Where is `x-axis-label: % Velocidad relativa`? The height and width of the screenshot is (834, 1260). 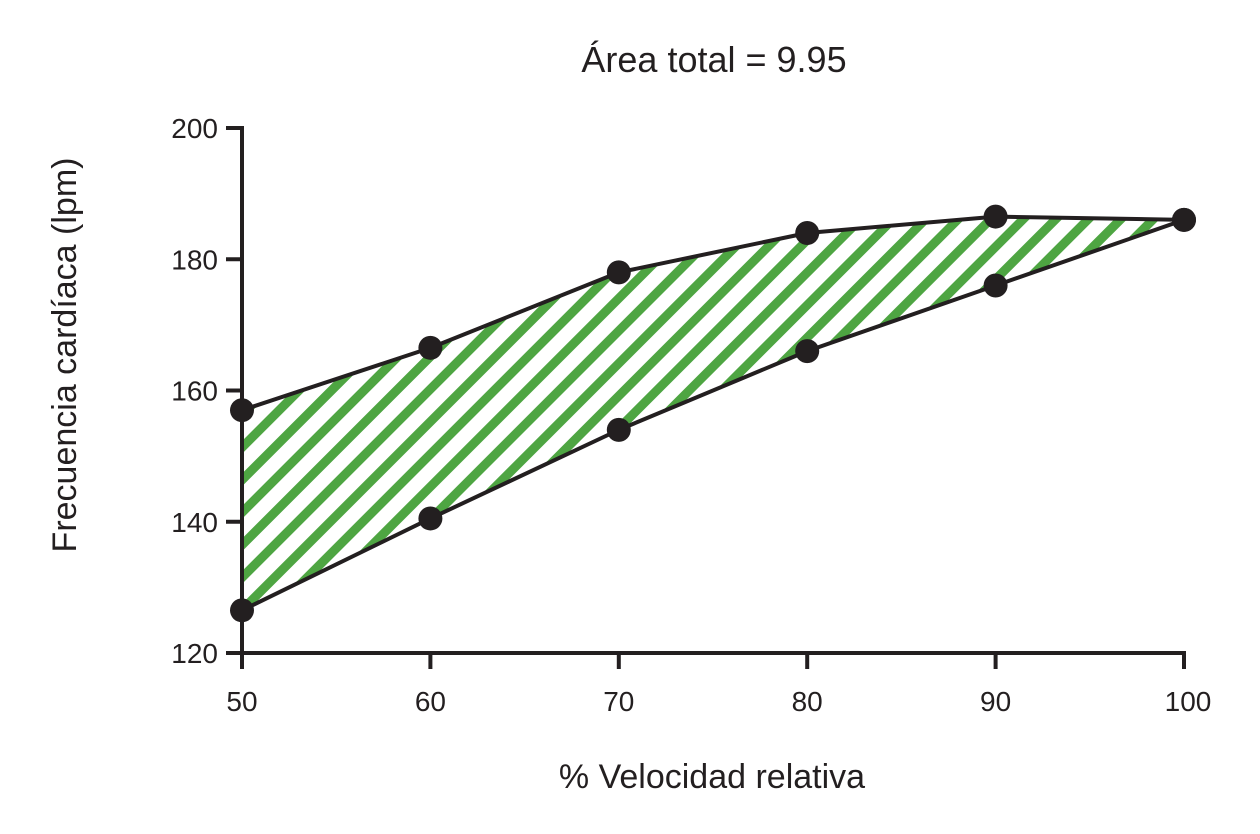
x-axis-label: % Velocidad relativa is located at coordinates (712, 777).